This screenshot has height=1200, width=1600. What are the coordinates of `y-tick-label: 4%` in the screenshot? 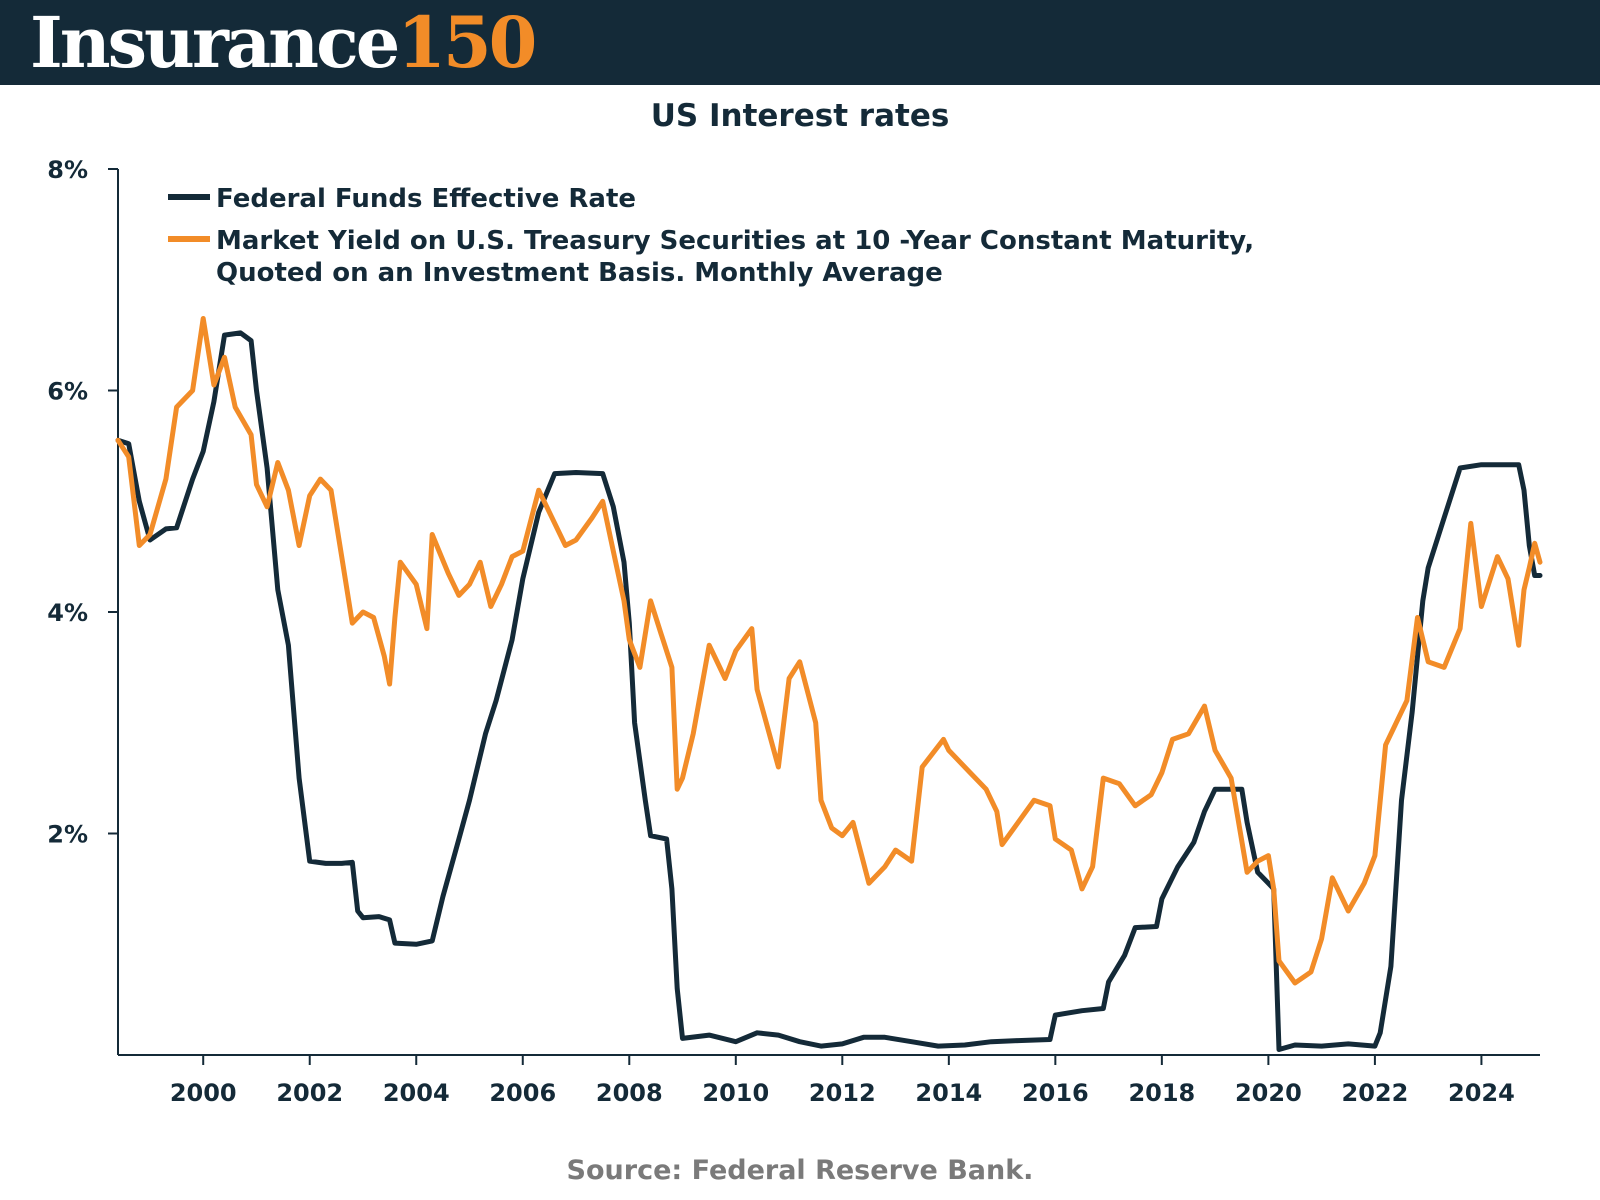 It's located at (67, 613).